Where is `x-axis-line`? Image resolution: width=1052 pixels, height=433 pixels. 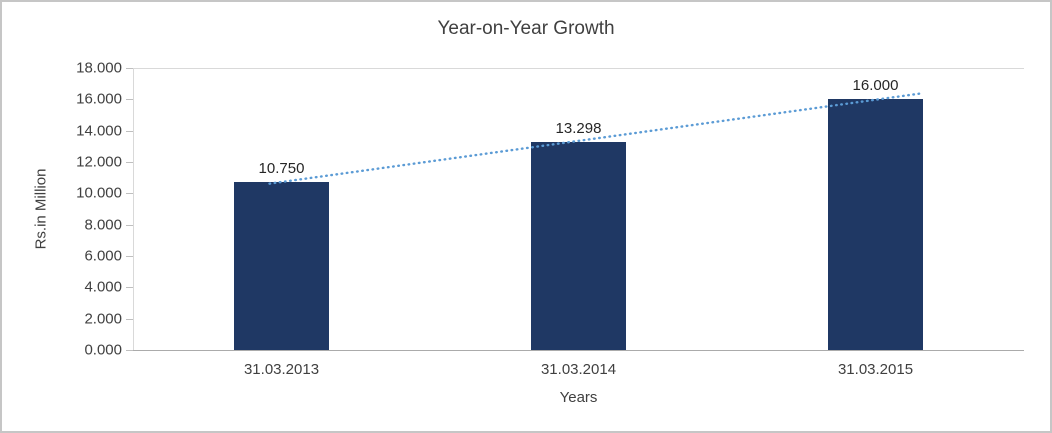 x-axis-line is located at coordinates (578, 350).